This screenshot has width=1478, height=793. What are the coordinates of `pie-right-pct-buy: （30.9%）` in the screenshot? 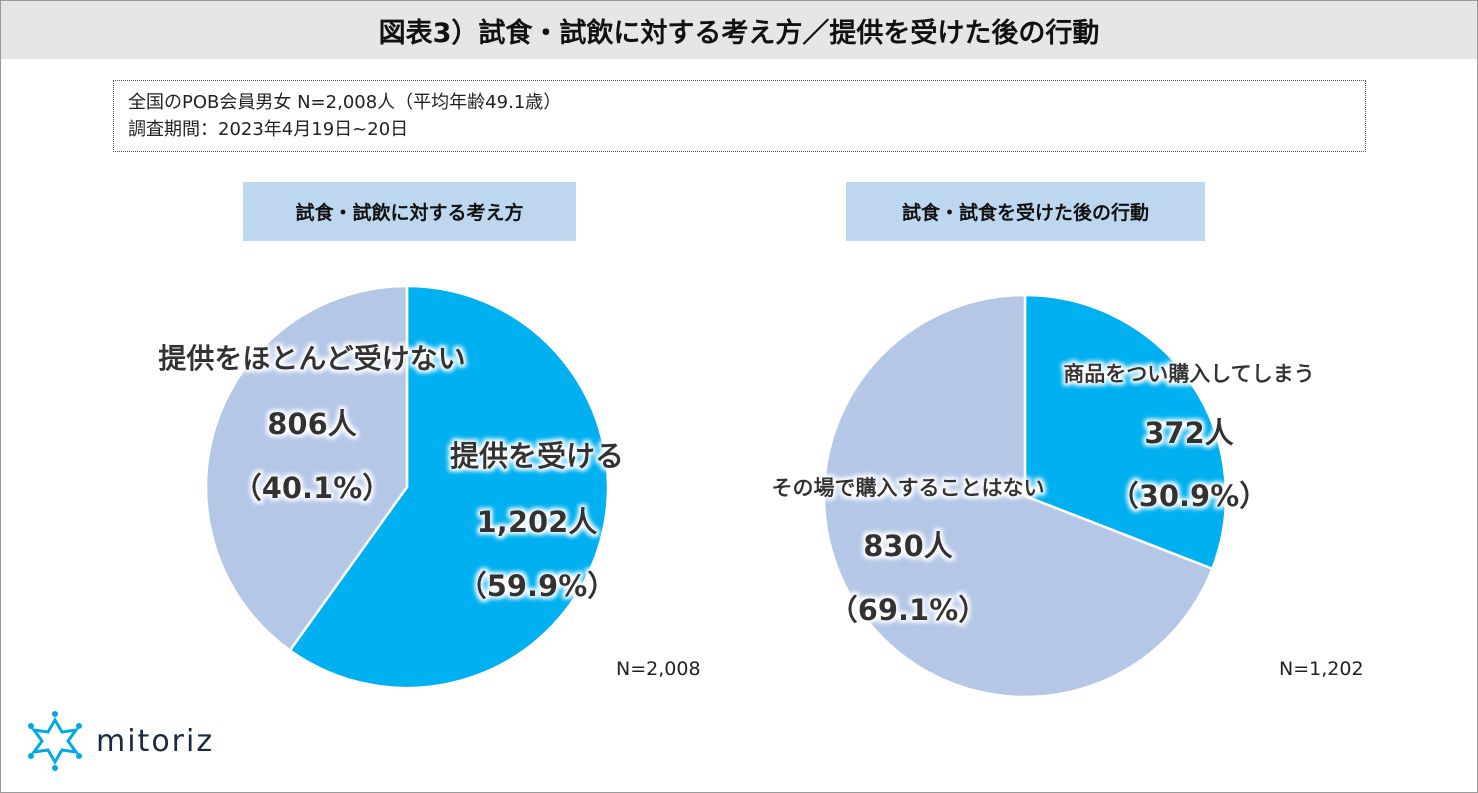 It's located at (1189, 496).